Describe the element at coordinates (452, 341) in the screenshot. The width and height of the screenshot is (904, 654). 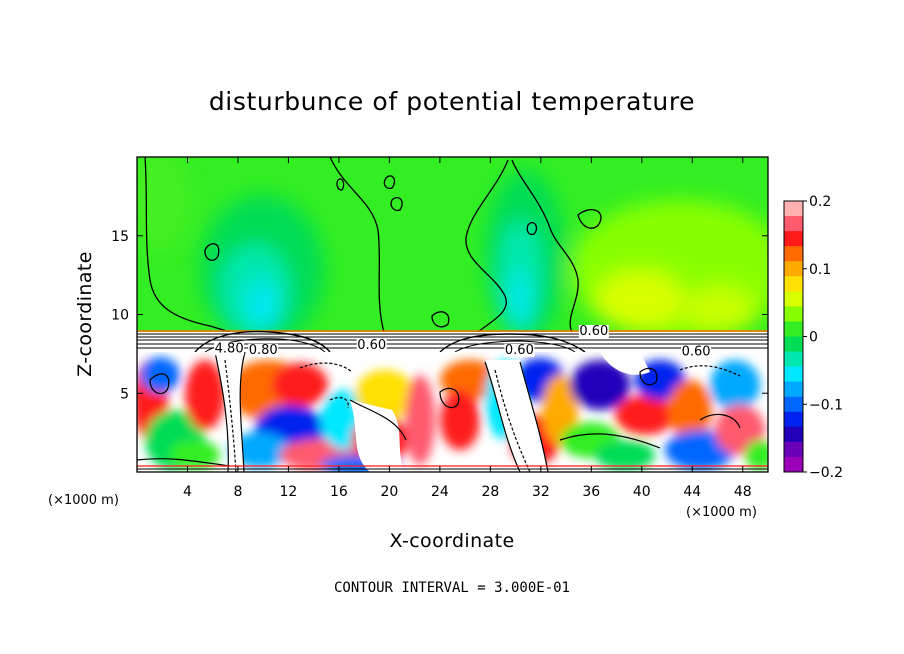
I see `tropopause-band` at that location.